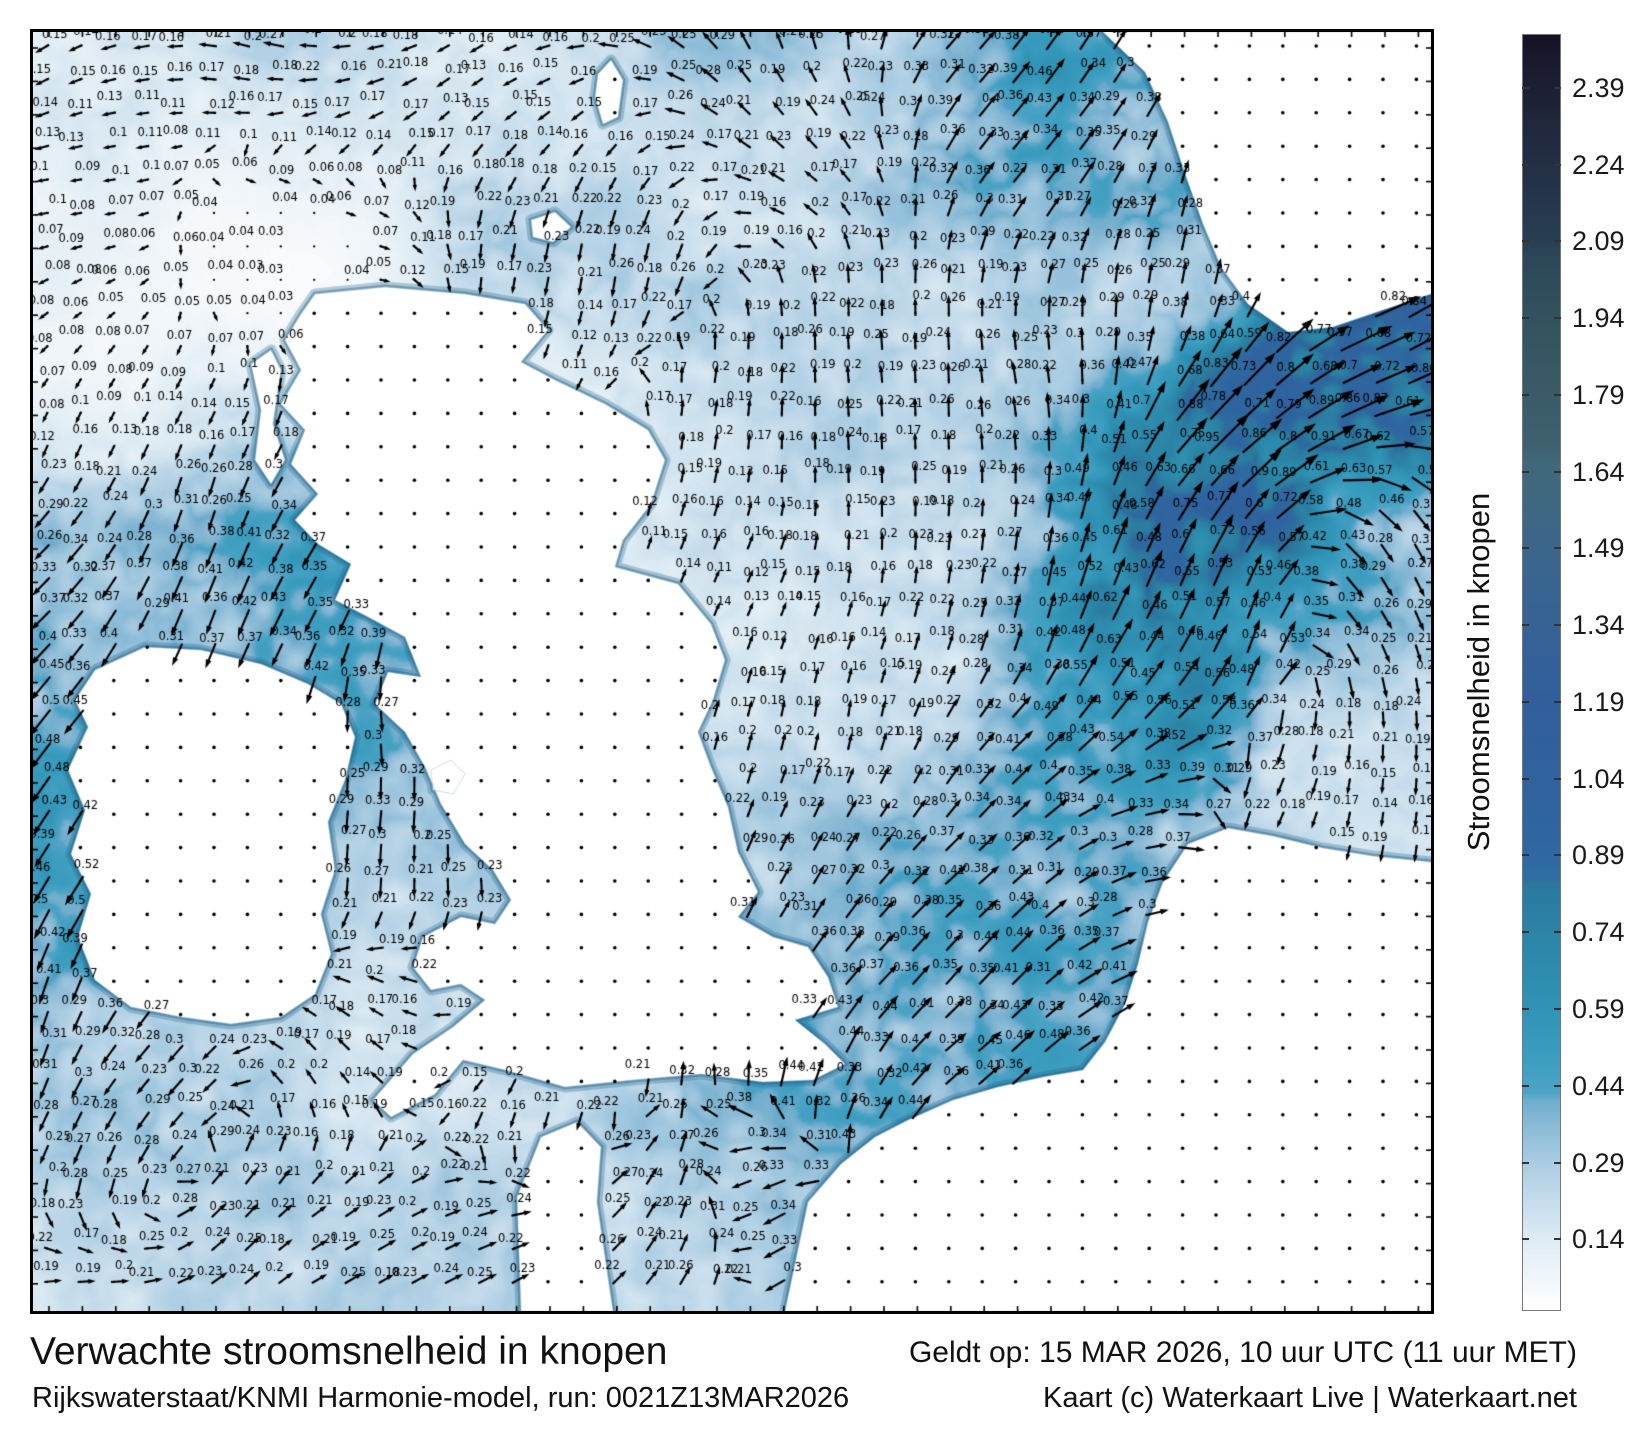 This screenshot has height=1450, width=1650. What do you see at coordinates (1598, 701) in the screenshot?
I see `colorbar-tick-label: 1.19` at bounding box center [1598, 701].